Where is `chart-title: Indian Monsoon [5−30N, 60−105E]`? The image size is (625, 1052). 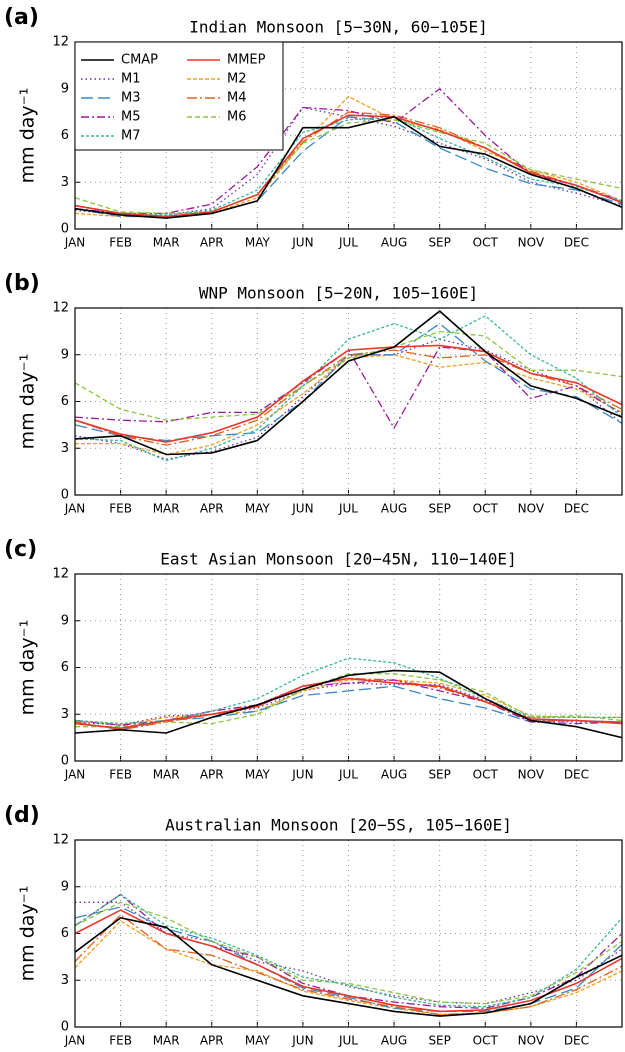
chart-title: Indian Monsoon [5−30N, 60−105E] is located at coordinates (338, 27).